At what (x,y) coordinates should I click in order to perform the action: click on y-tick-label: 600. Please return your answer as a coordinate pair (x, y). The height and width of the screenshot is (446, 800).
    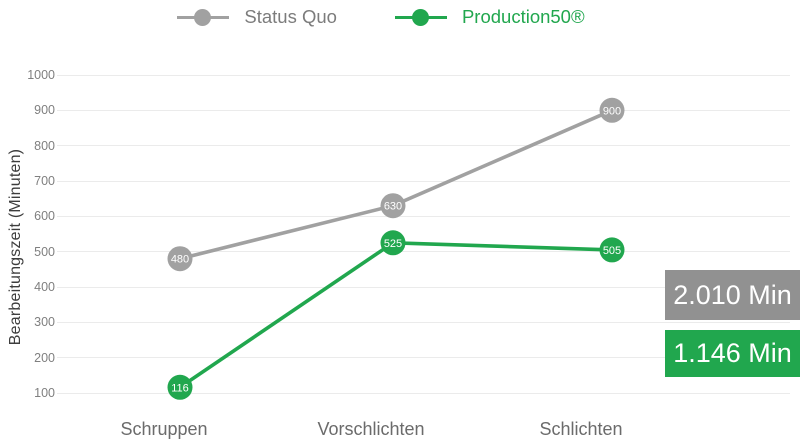
    Looking at the image, I should click on (44, 216).